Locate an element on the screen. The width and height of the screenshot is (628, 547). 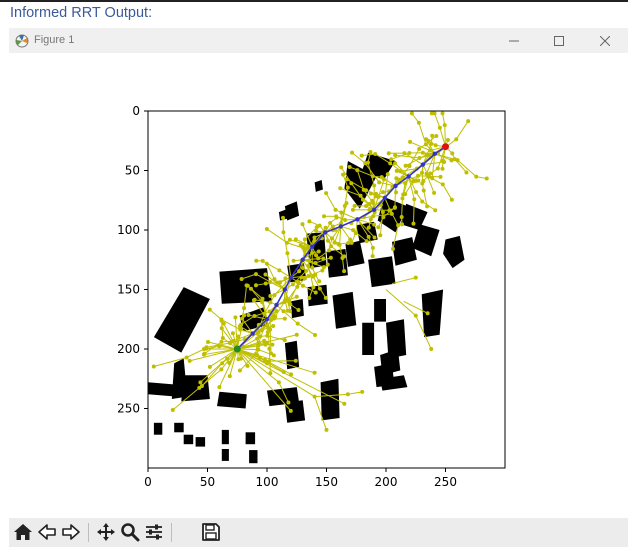
forward-arrow-icon is located at coordinates (71, 532).